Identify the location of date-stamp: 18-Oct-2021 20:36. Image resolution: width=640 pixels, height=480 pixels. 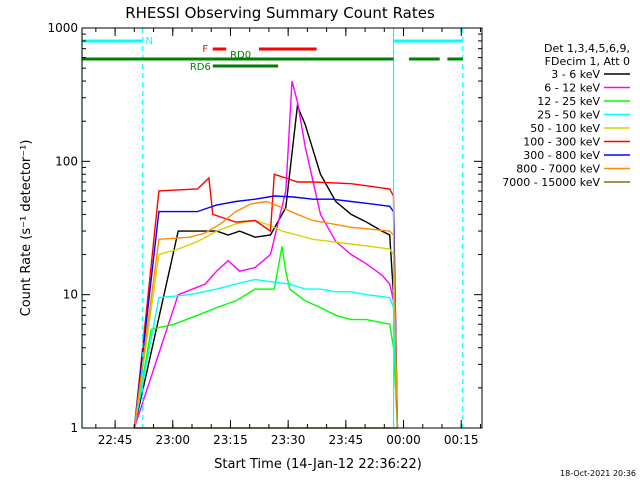
(598, 473).